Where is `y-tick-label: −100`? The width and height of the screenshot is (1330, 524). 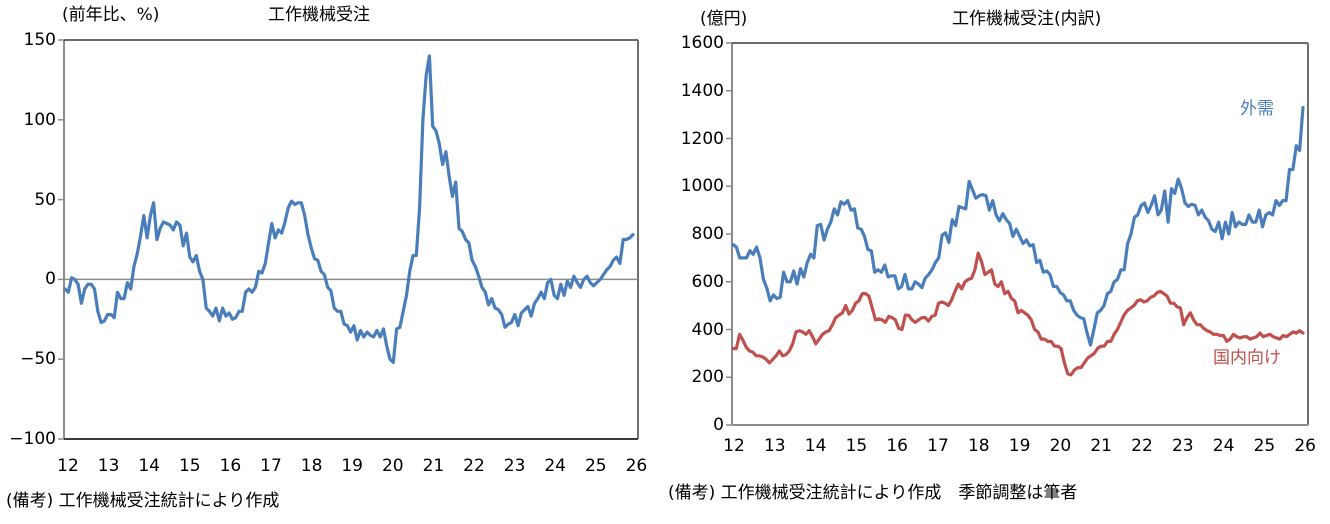
y-tick-label: −100 is located at coordinates (32, 439).